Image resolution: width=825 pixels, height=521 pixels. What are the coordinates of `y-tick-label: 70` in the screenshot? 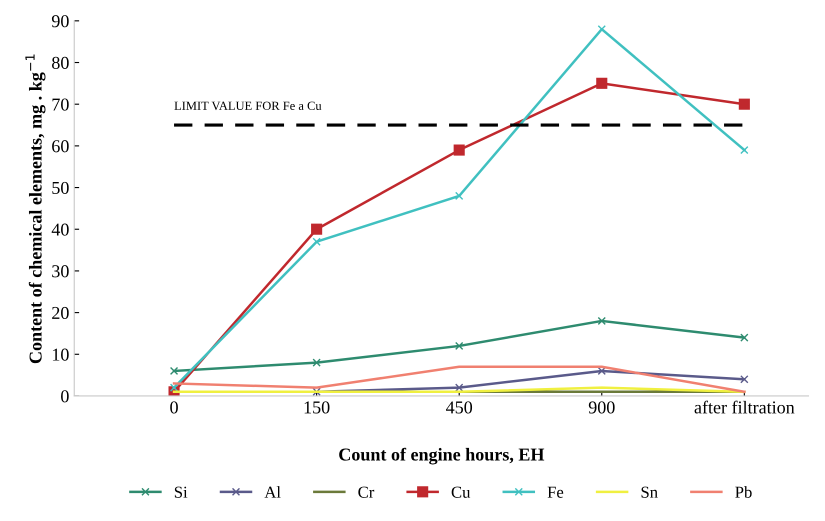 It's located at (60, 104).